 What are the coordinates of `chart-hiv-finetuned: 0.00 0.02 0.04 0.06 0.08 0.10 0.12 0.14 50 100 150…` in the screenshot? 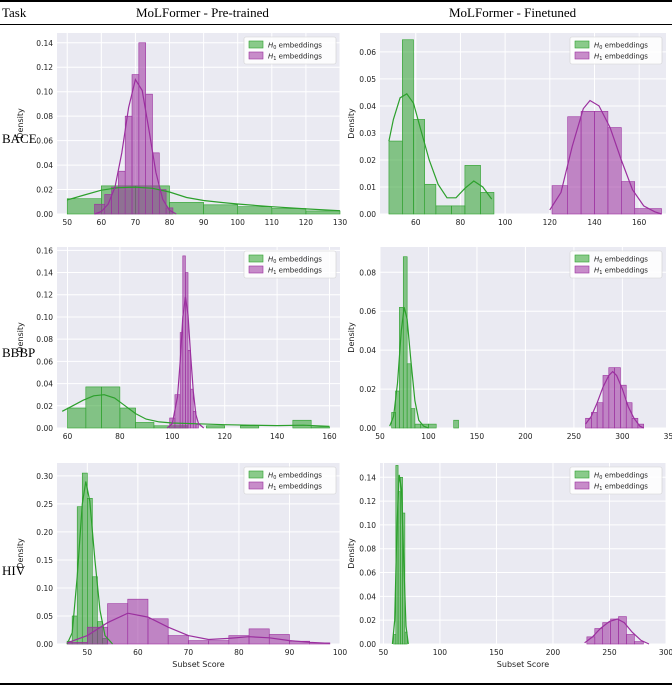 It's located at (509, 566).